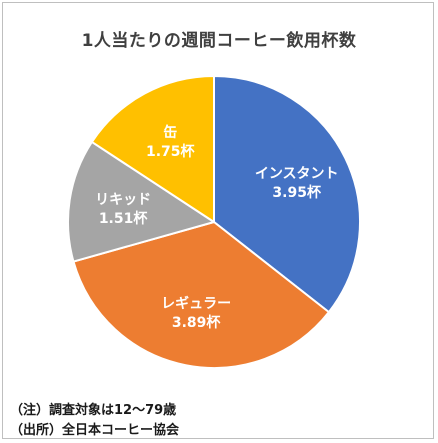 Image resolution: width=438 pixels, height=443 pixels. I want to click on slice-value-label-2: 1.51杯, so click(124, 218).